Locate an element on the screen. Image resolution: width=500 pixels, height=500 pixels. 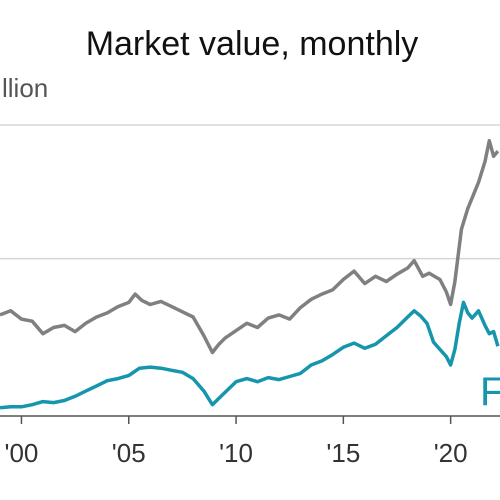
chart-title: Market value, monthly is located at coordinates (252, 44).